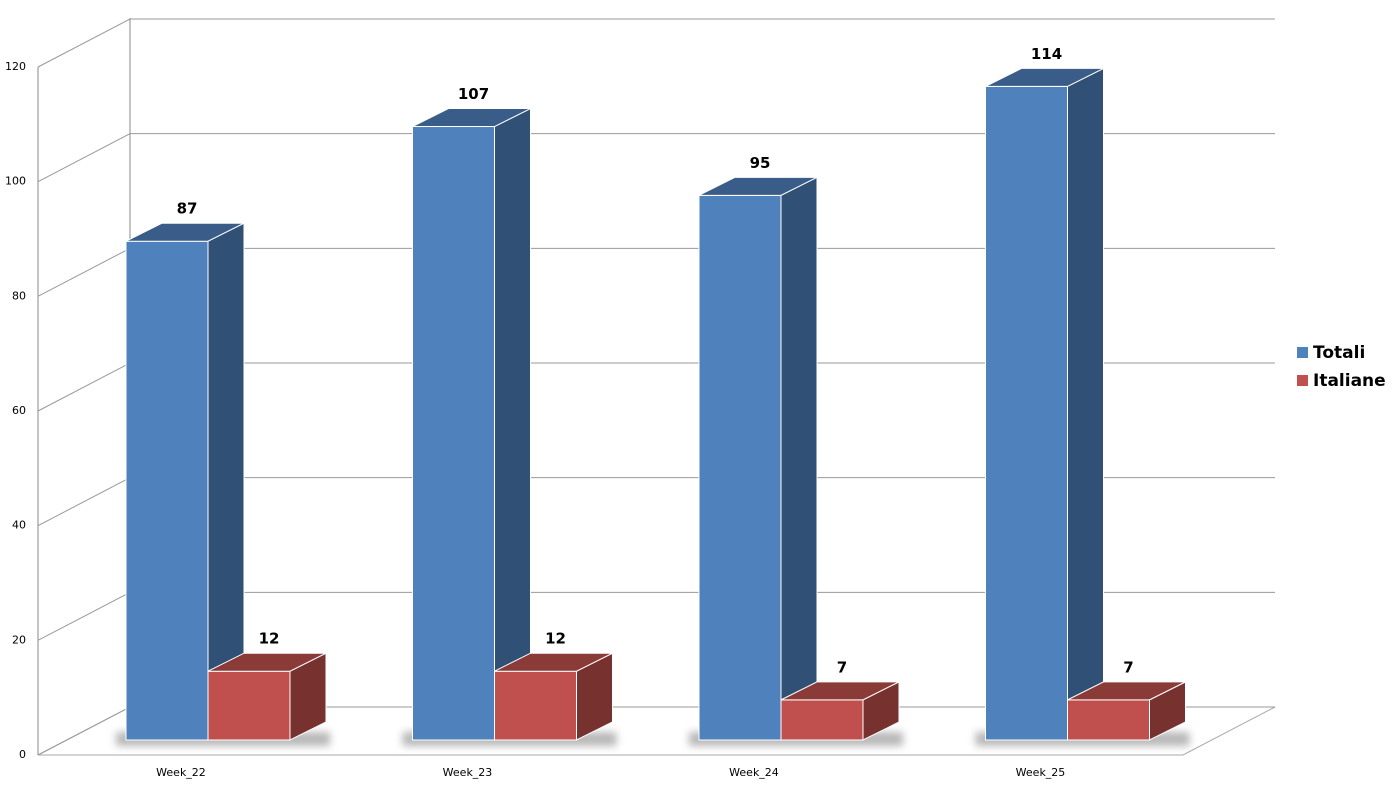 This screenshot has width=1400, height=789. Describe the element at coordinates (1339, 353) in the screenshot. I see `legend-label: Totali` at that location.